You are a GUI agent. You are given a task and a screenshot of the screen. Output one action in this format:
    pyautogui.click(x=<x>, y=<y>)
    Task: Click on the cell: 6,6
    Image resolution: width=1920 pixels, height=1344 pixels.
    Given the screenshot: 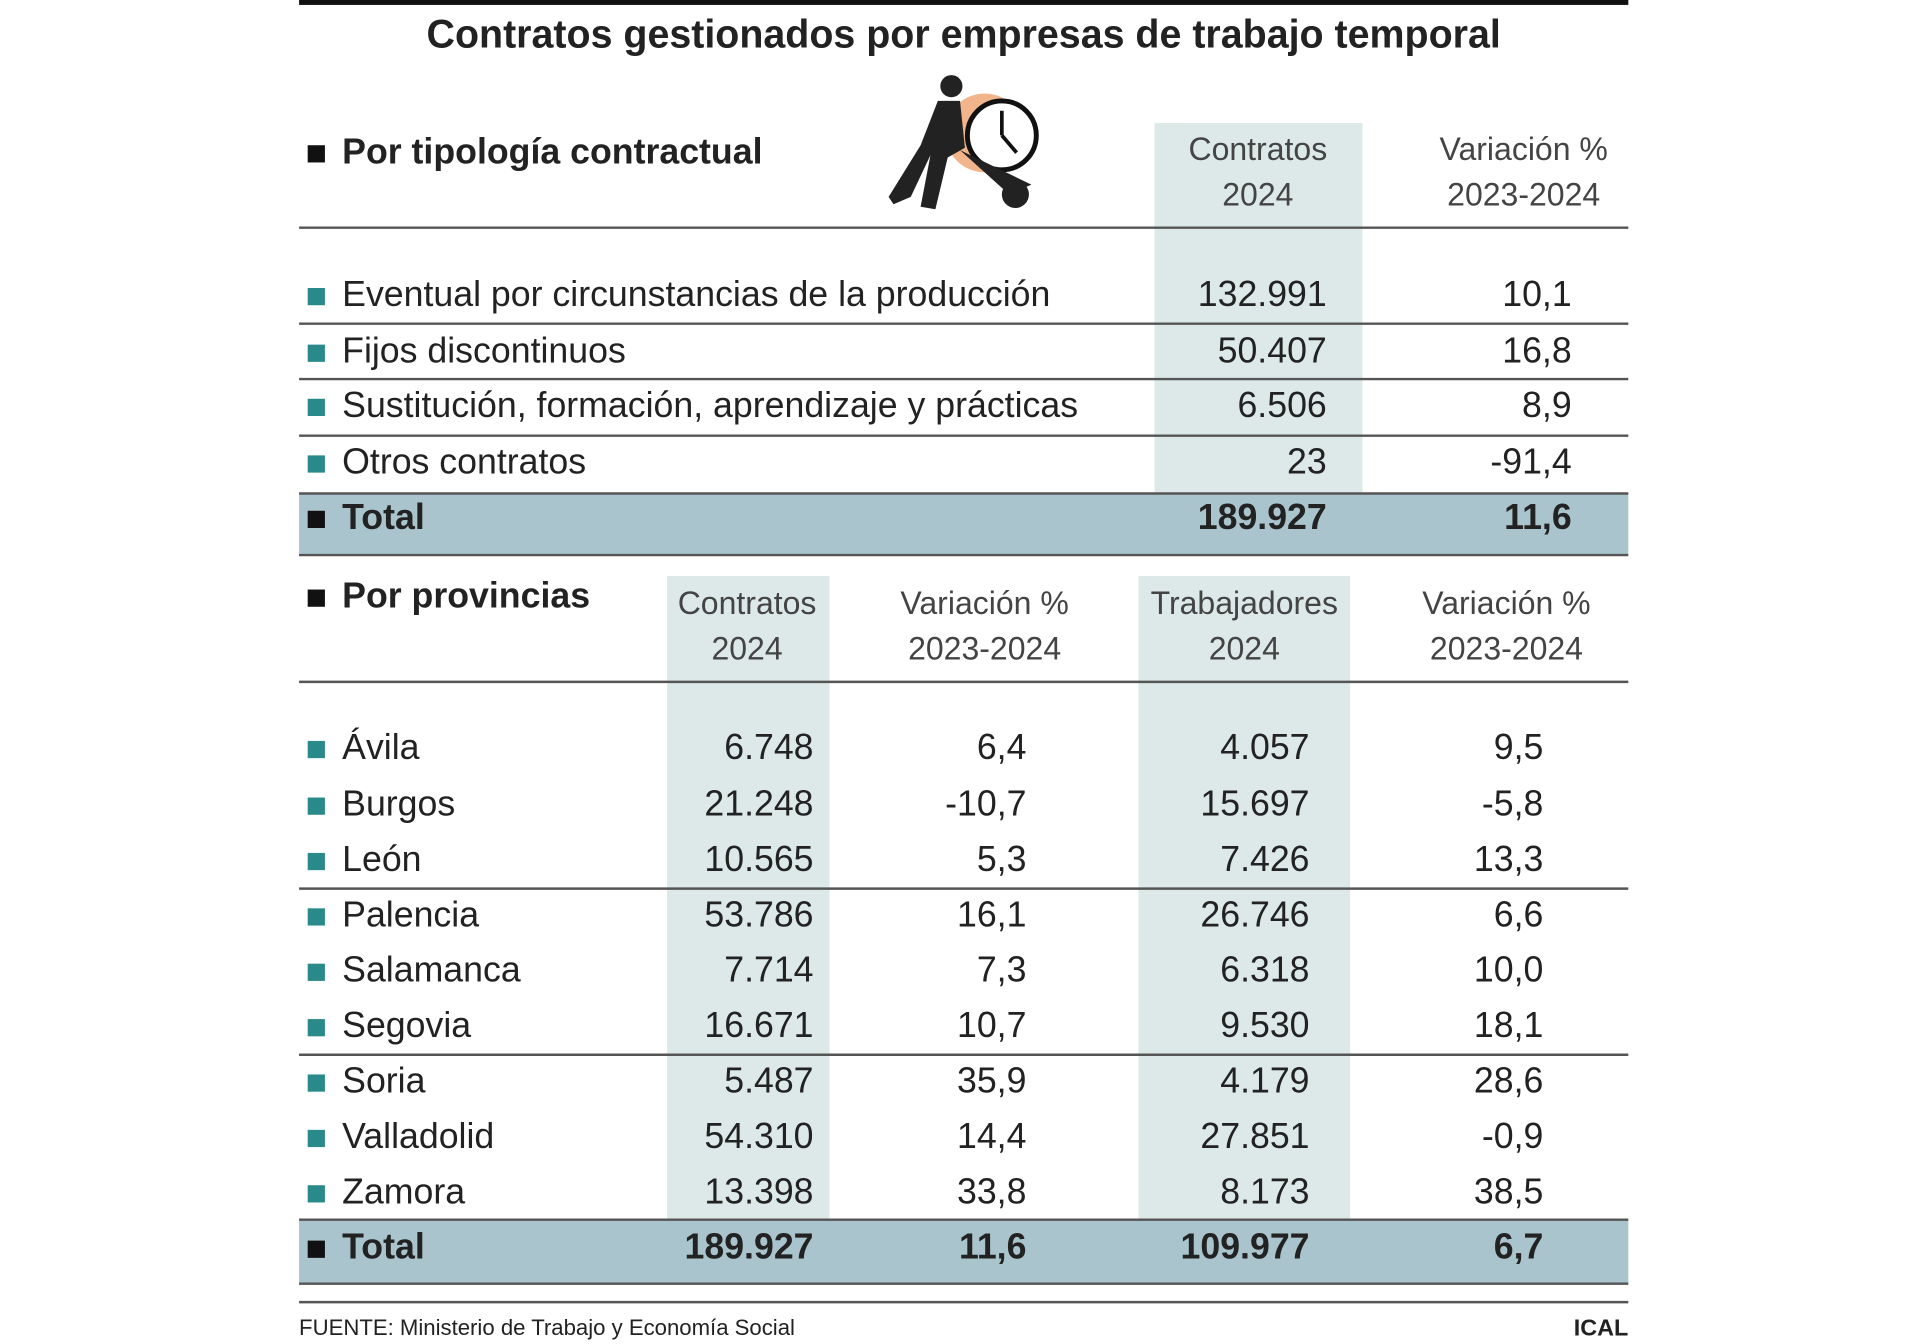 What is the action you would take?
    pyautogui.click(x=1519, y=914)
    